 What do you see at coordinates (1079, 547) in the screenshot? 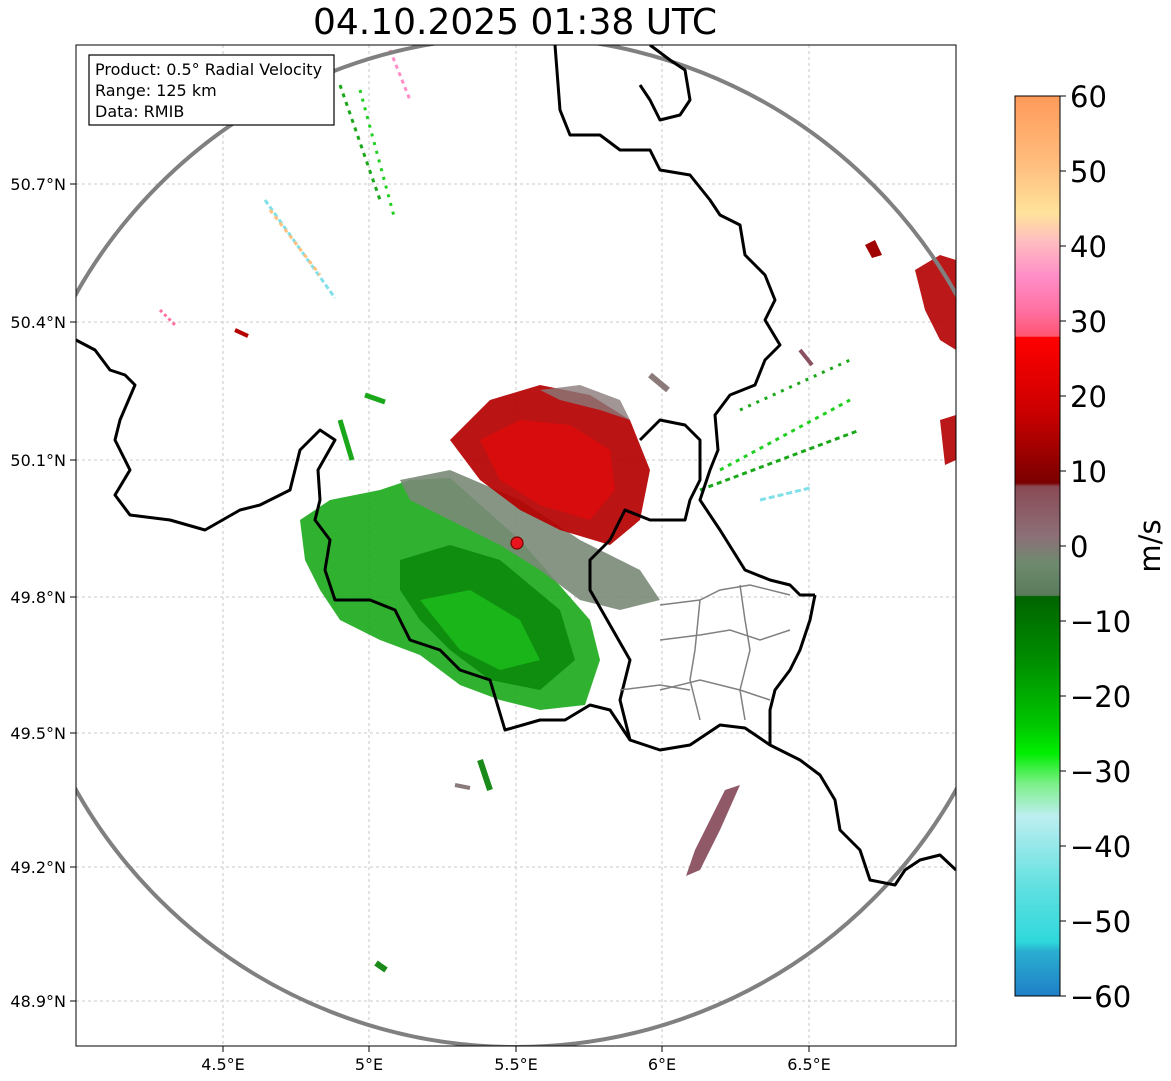
I see `colorbar-tick-label: 0` at bounding box center [1079, 547].